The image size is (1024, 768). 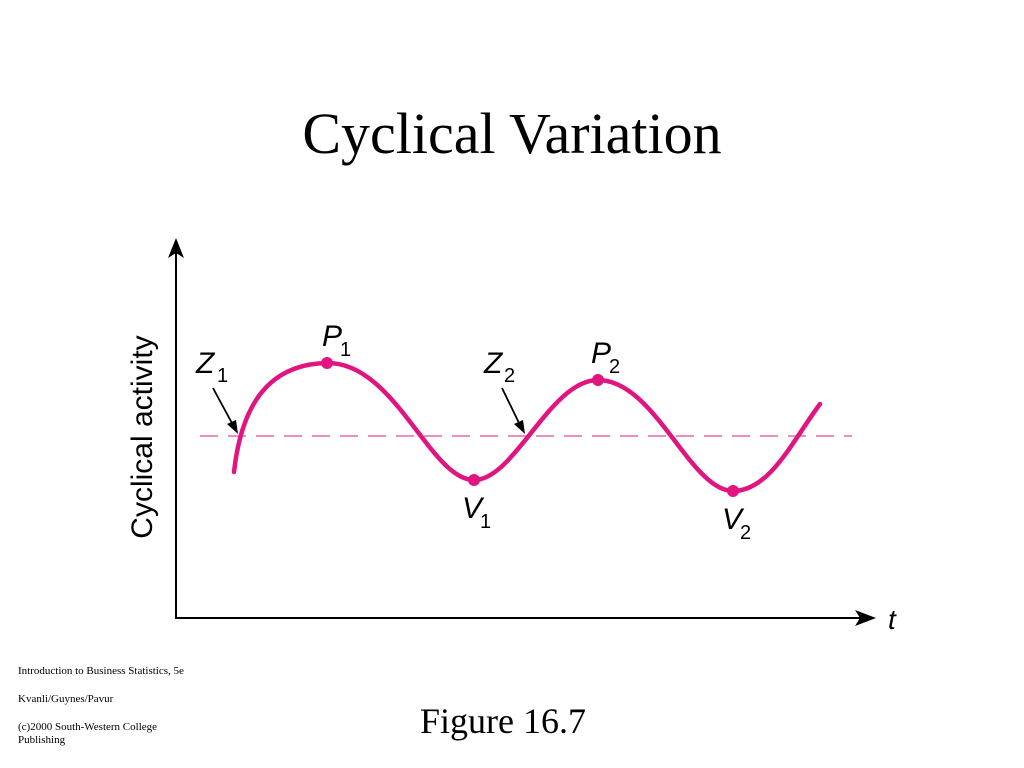 I want to click on z2-arrow-line, so click(x=511, y=406).